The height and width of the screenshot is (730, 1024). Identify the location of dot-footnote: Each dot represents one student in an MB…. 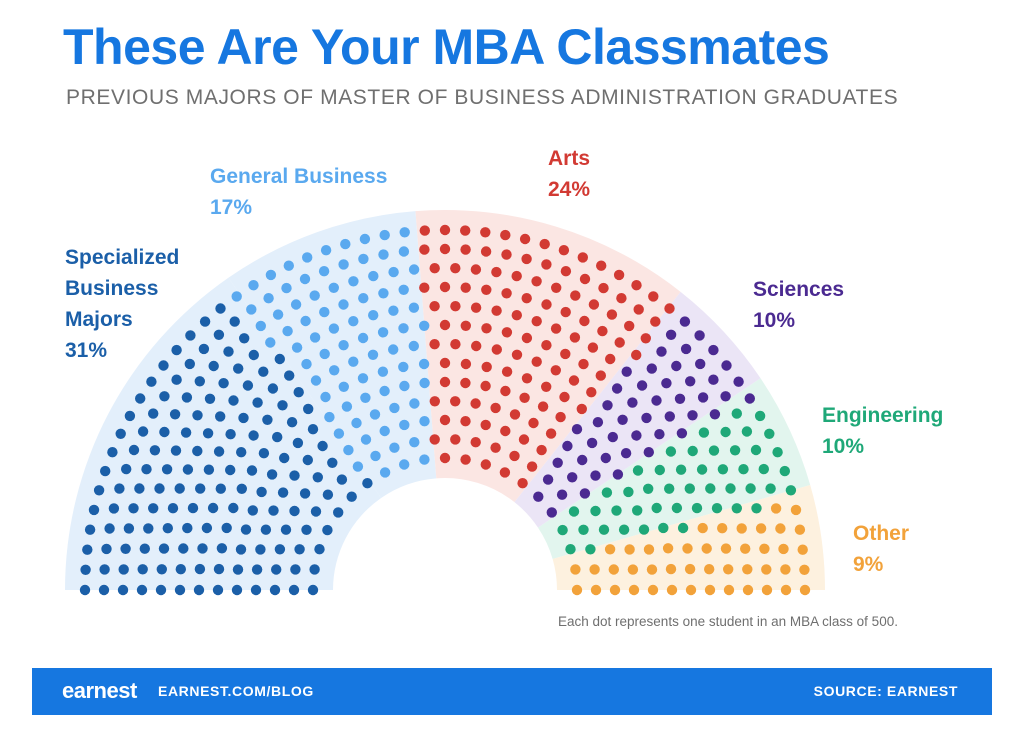
(728, 621).